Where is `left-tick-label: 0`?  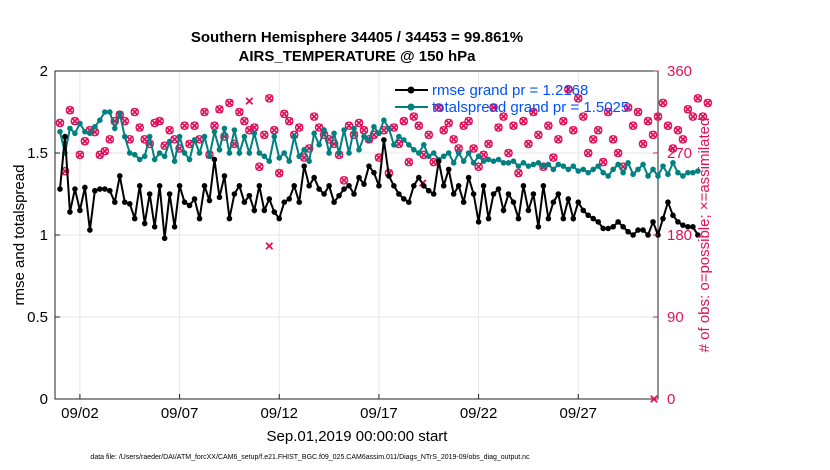
left-tick-label: 0 is located at coordinates (44, 399).